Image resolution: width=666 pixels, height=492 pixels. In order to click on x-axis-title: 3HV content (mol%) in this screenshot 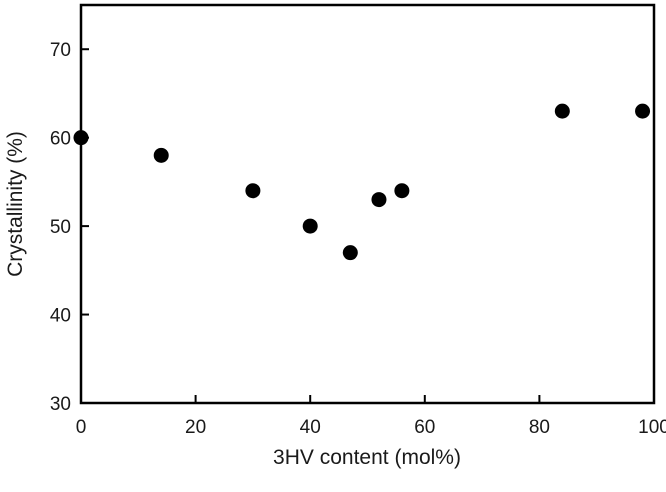, I will do `click(367, 457)`.